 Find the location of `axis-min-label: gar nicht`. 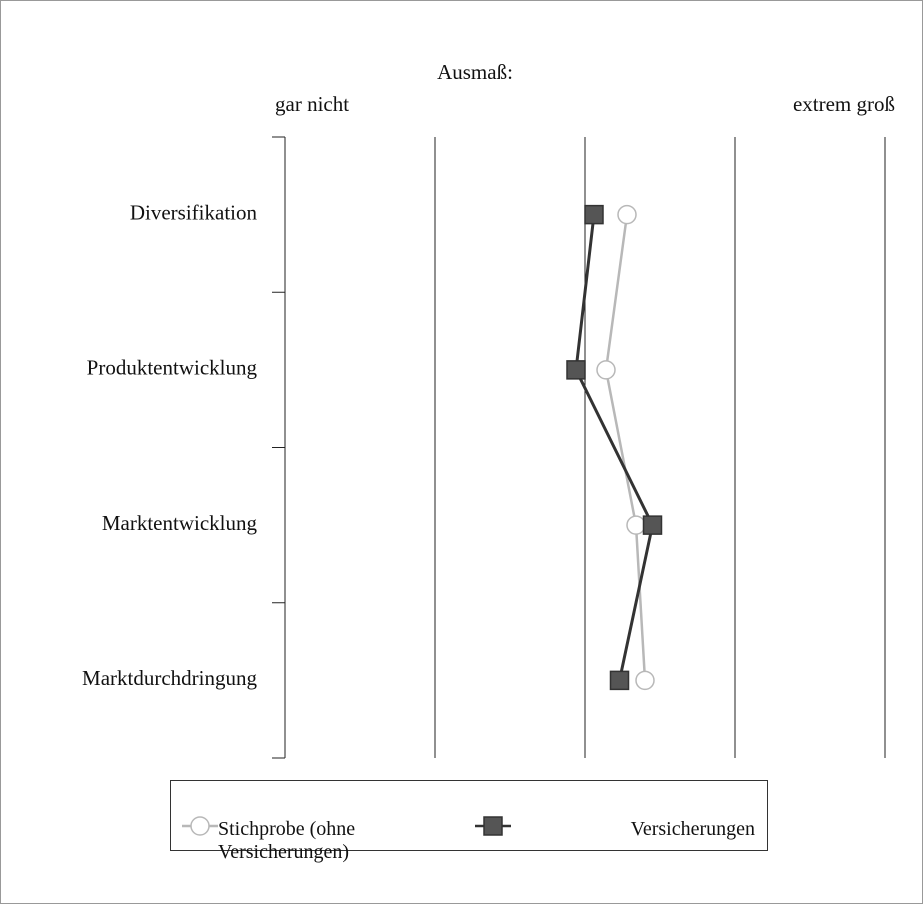

axis-min-label: gar nicht is located at coordinates (312, 104).